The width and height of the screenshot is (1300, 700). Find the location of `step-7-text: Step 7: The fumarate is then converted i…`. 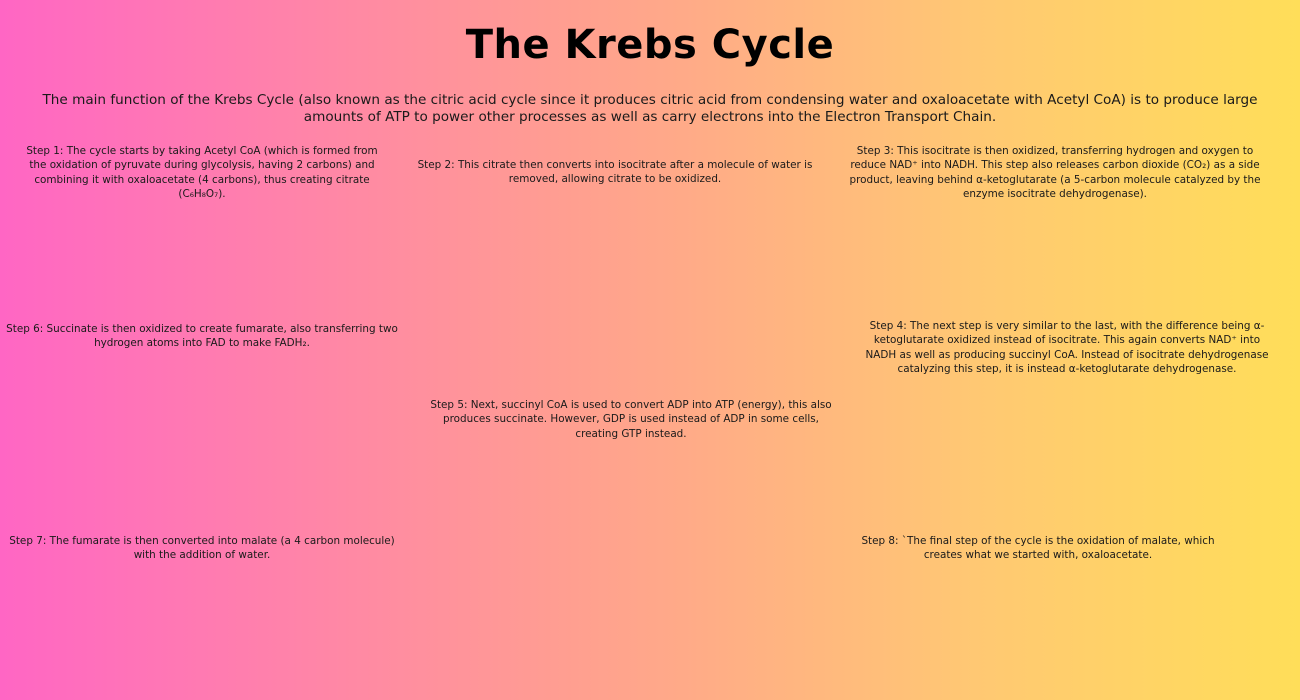

step-7-text: Step 7: The fumarate is then converted i… is located at coordinates (202, 548).